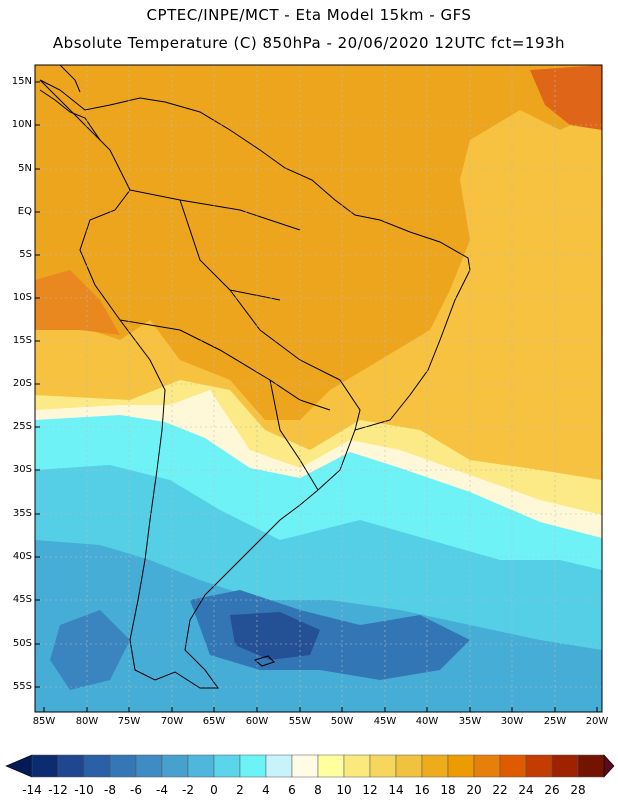  What do you see at coordinates (17, 211) in the screenshot?
I see `lat-label: EQ` at bounding box center [17, 211].